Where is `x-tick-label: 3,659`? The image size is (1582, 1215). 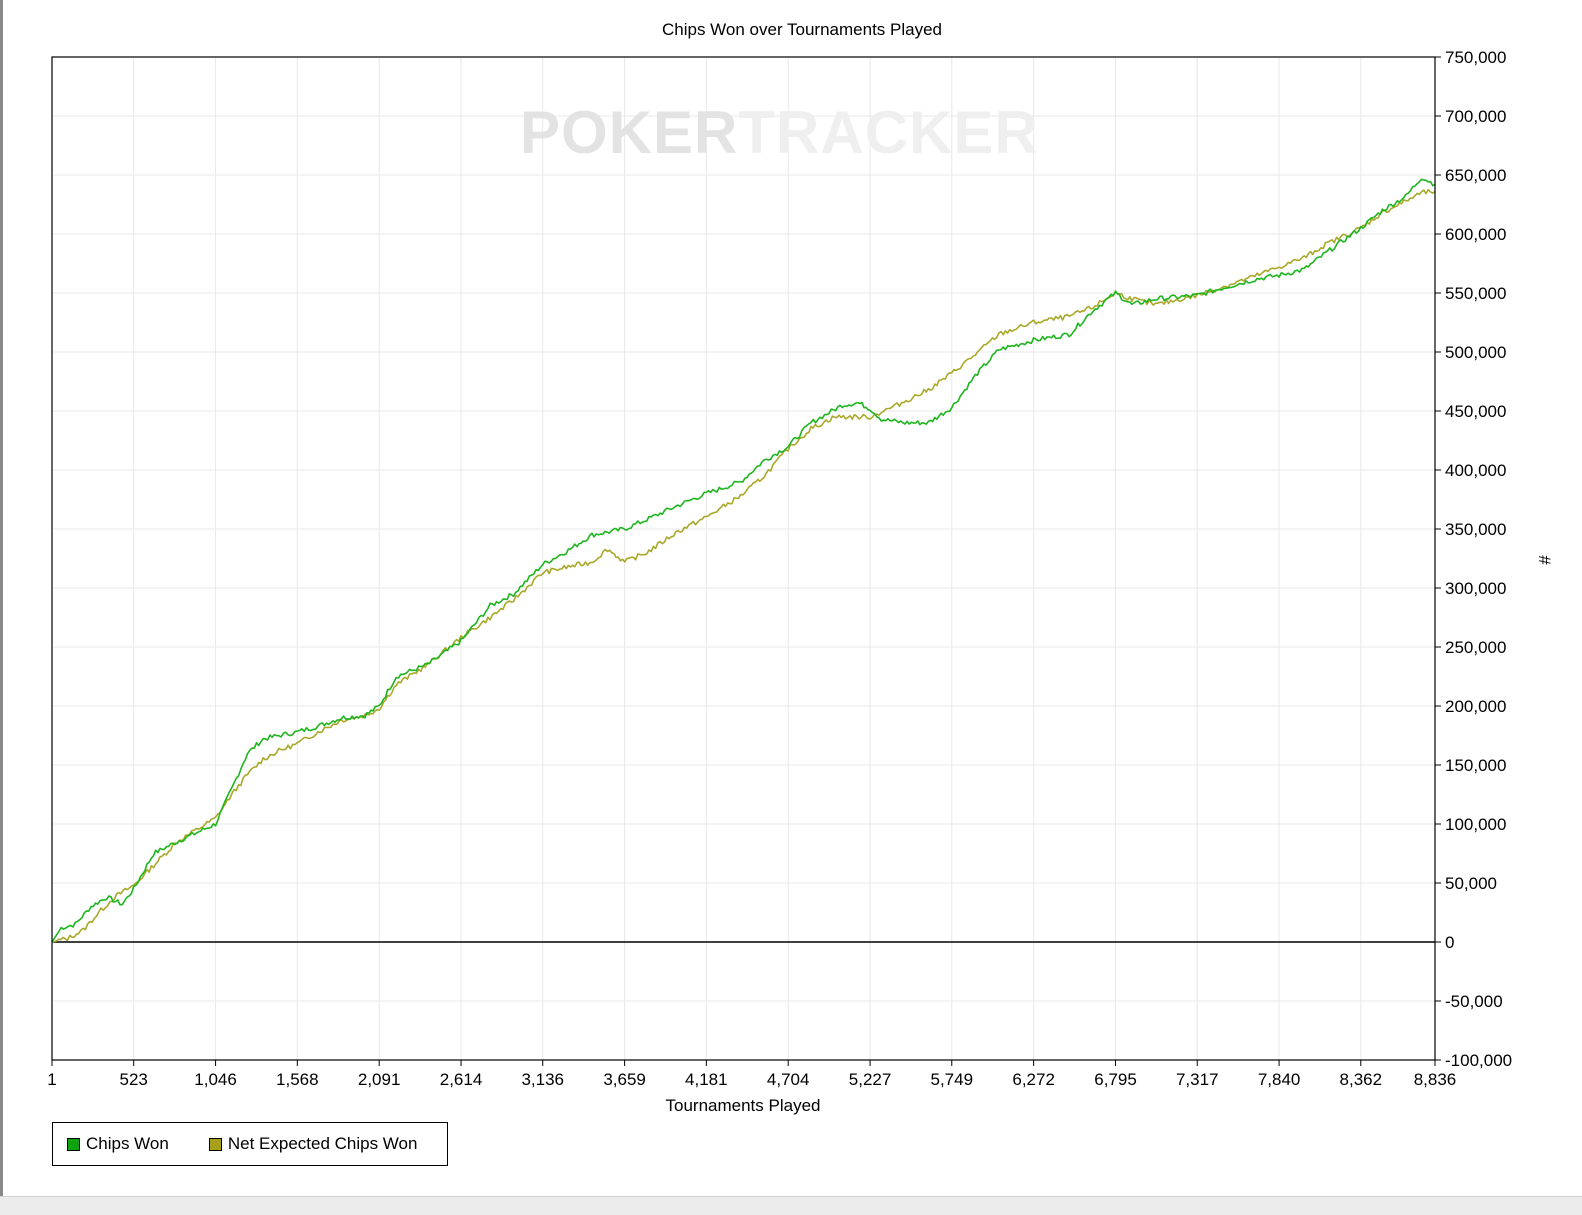 x-tick-label: 3,659 is located at coordinates (624, 1079).